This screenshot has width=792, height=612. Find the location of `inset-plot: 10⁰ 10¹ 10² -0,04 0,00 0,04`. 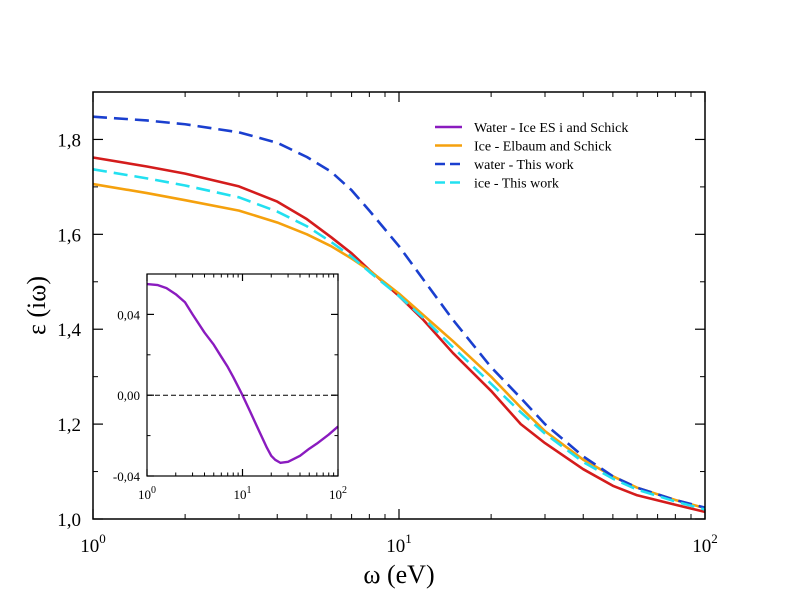

inset-plot: 10⁰ 10¹ 10² -0,04 0,00 0,04 is located at coordinates (230, 387).